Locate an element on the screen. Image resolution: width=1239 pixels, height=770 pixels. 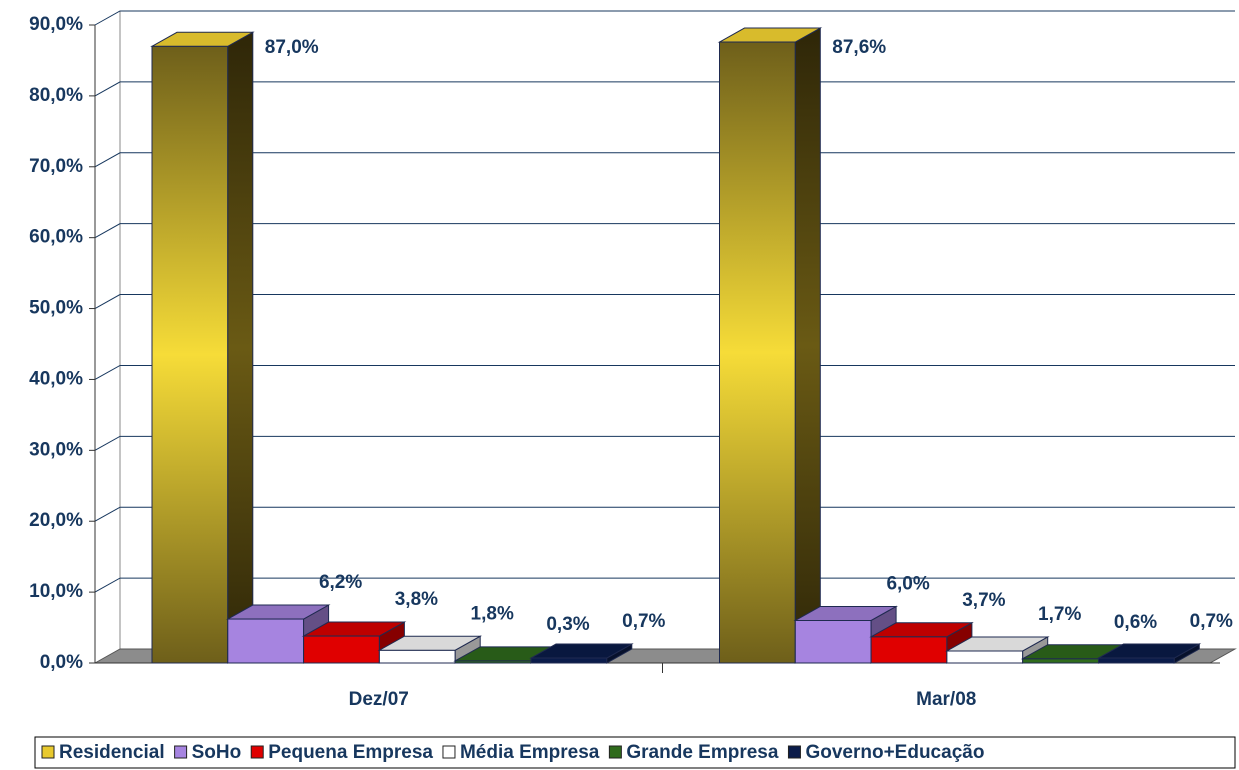
y-tick-label: 80,0% is located at coordinates (56, 95).